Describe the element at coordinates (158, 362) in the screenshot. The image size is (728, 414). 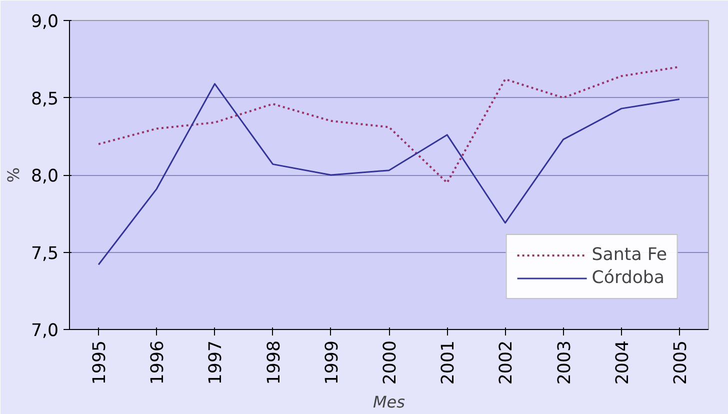
I see `x-tick-label: 1996` at that location.